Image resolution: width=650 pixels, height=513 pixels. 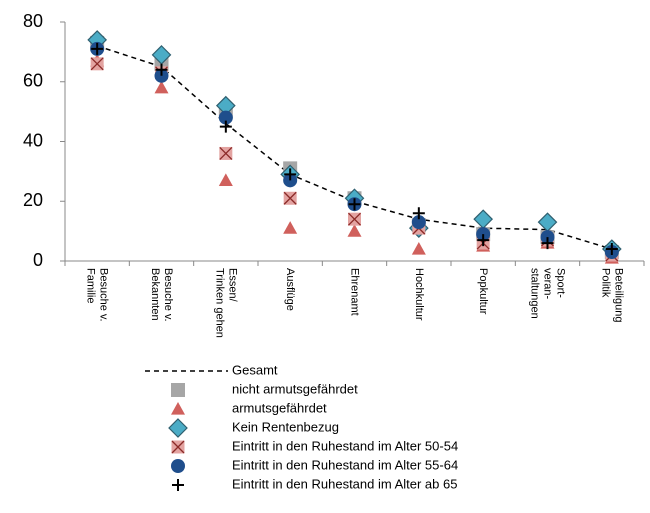 I want to click on legend-label: Gesamt, so click(x=255, y=369).